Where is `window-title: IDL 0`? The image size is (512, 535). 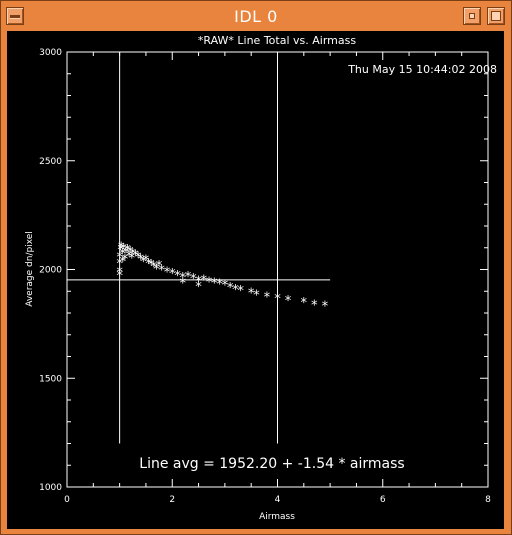
window-title: IDL 0 is located at coordinates (256, 16).